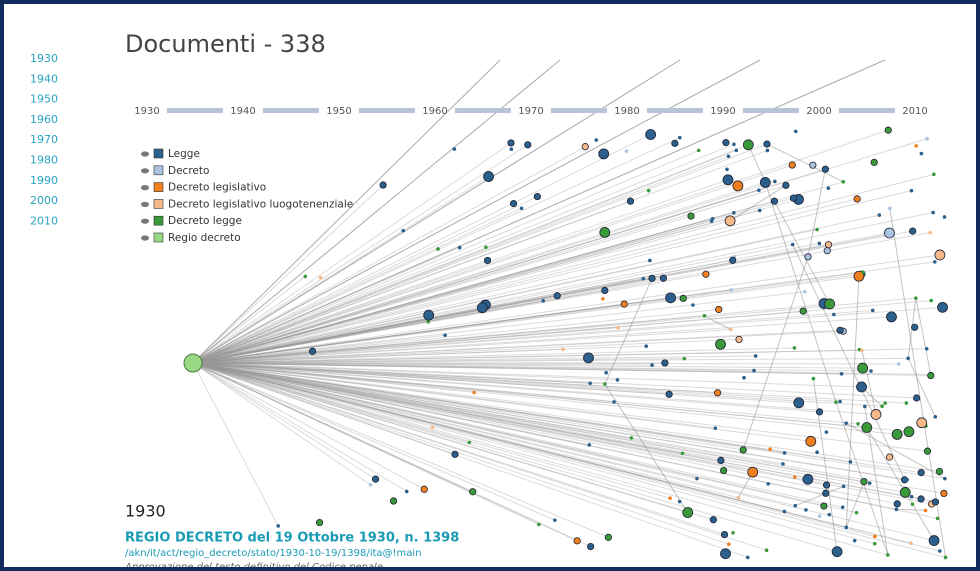 Image resolution: width=980 pixels, height=571 pixels. Describe the element at coordinates (44, 119) in the screenshot. I see `sidebar-year: 1960` at that location.